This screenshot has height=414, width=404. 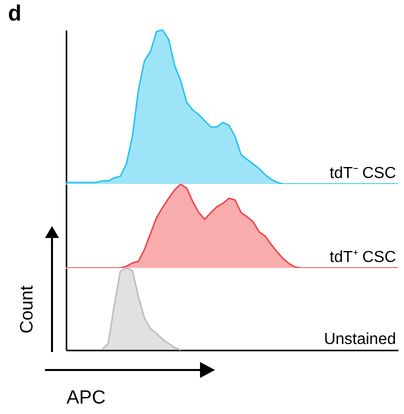 What do you see at coordinates (363, 257) in the screenshot?
I see `series-label: tdT⁺ CSC` at bounding box center [363, 257].